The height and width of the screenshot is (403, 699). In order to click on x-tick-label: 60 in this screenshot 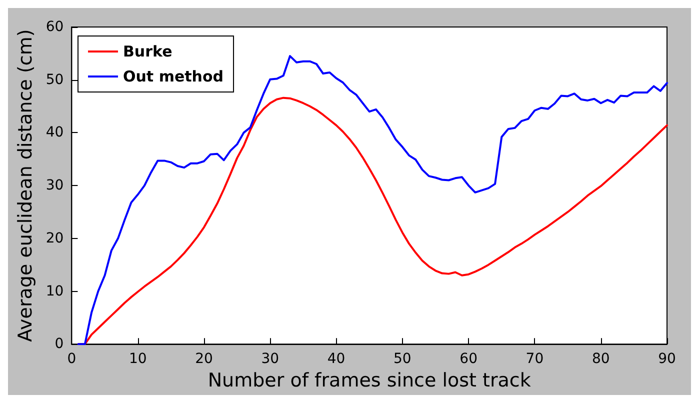, I will do `click(469, 359)`.